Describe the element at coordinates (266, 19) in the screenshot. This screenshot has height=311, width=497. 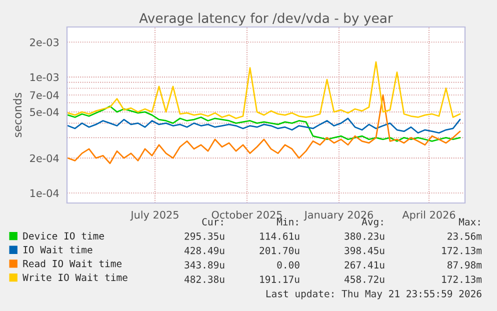
I see `chart-title: Average latency for /dev/vda - by year` at that location.